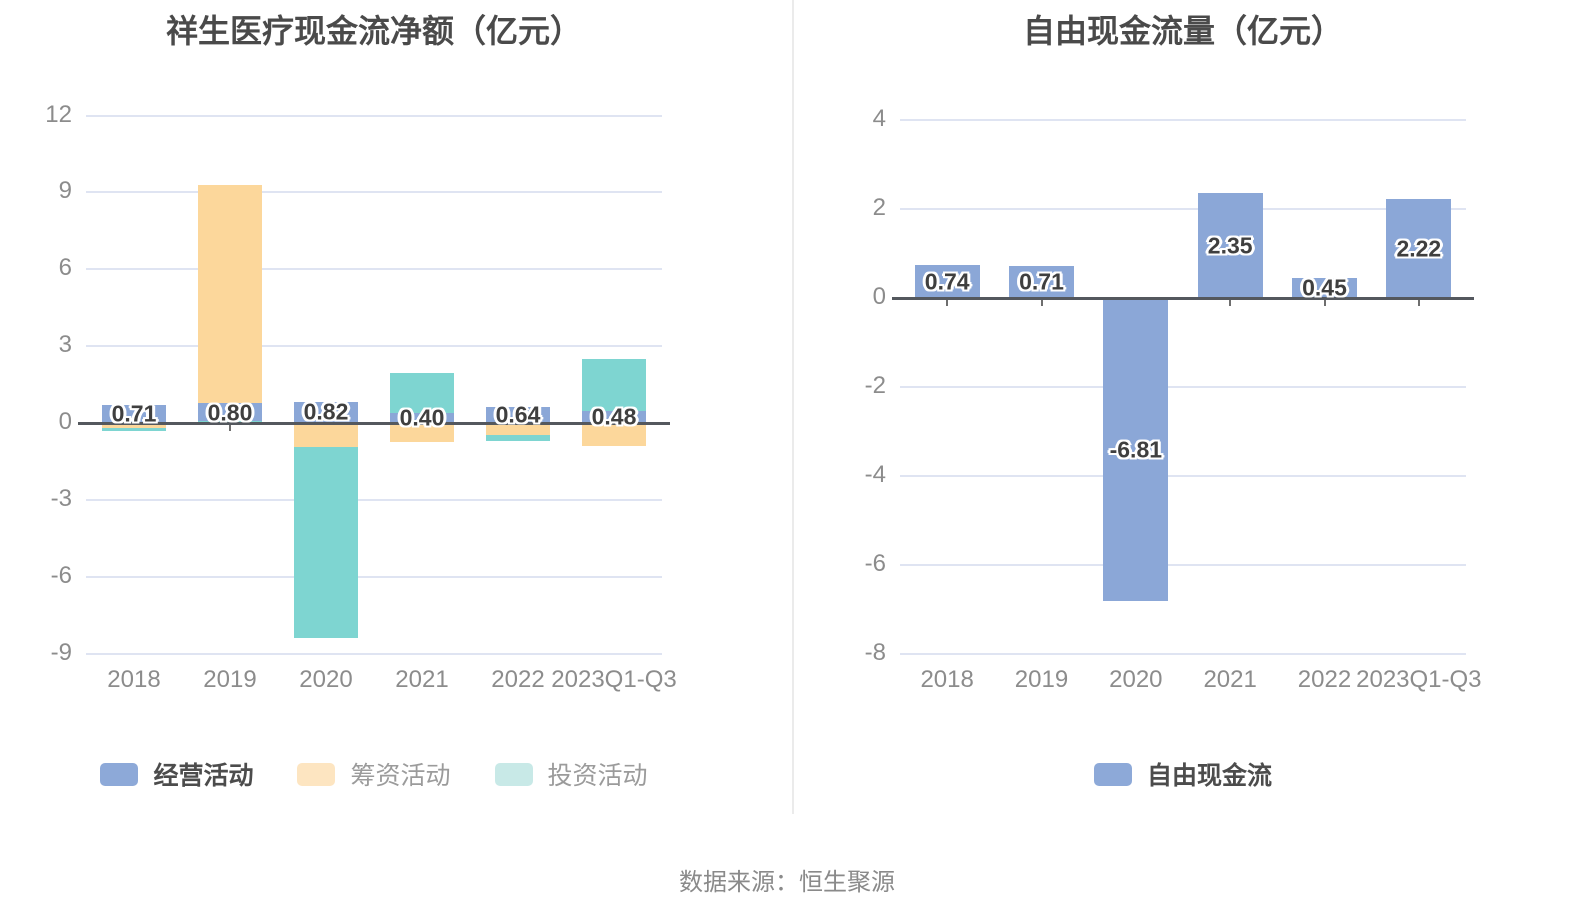  What do you see at coordinates (793, 407) in the screenshot?
I see `panel-divider` at bounding box center [793, 407].